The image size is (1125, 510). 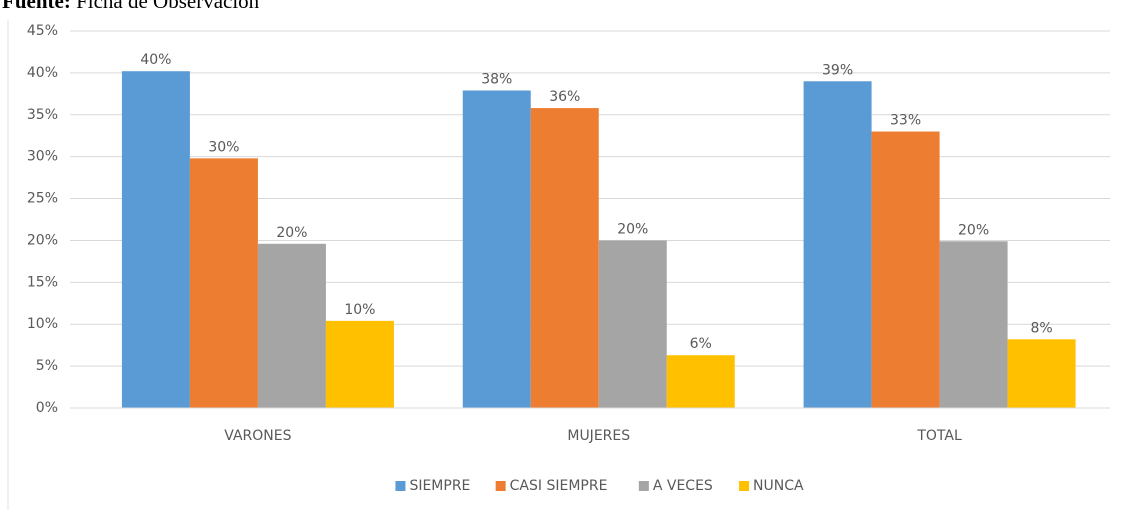 What do you see at coordinates (168, 6) in the screenshot?
I see `header-text: Ficha de Observación` at bounding box center [168, 6].